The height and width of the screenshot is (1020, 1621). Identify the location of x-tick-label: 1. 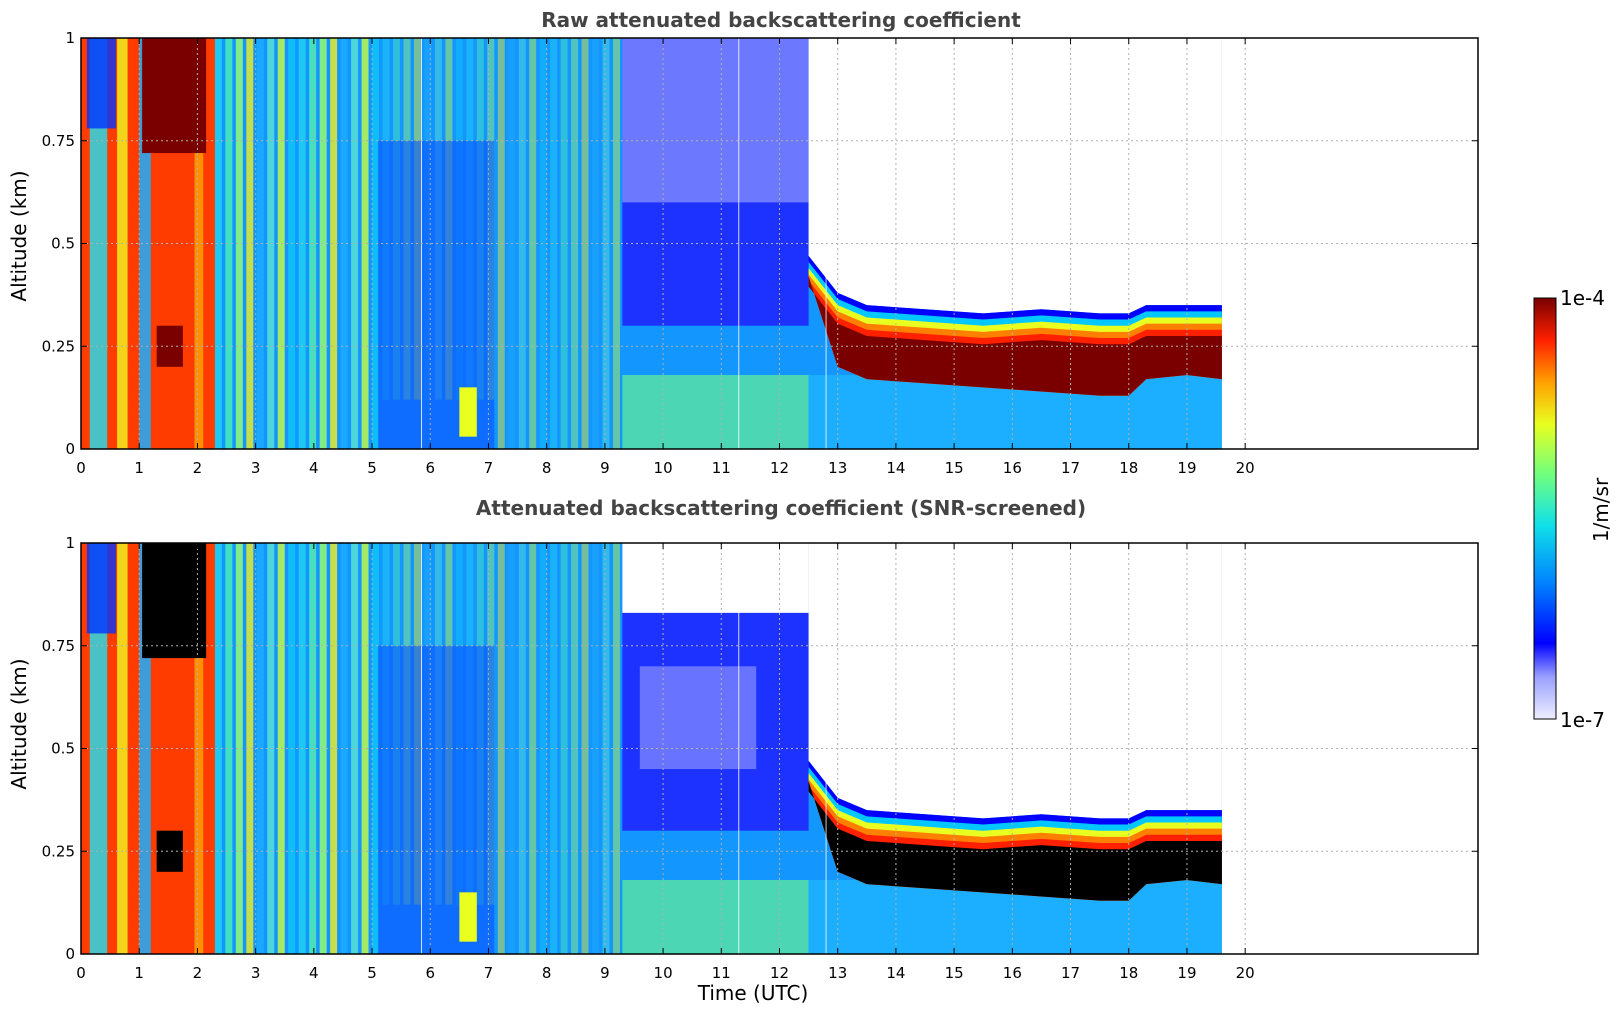
(139, 973).